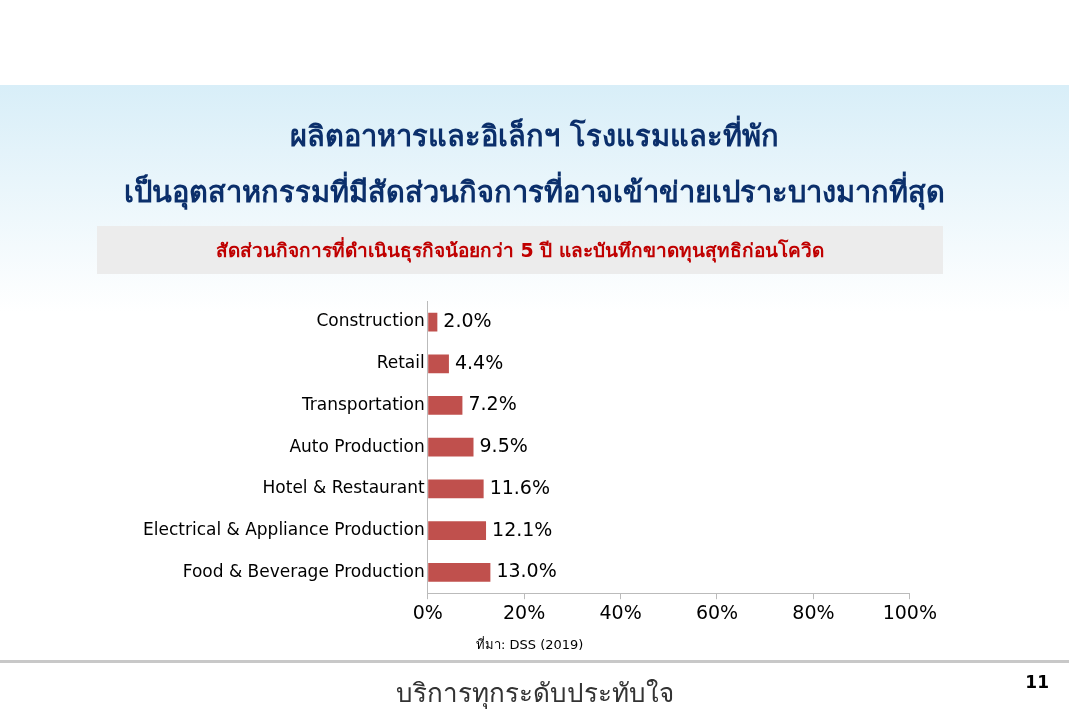 Image resolution: width=1069 pixels, height=711 pixels. What do you see at coordinates (524, 611) in the screenshot?
I see `x-tick-label: 20%` at bounding box center [524, 611].